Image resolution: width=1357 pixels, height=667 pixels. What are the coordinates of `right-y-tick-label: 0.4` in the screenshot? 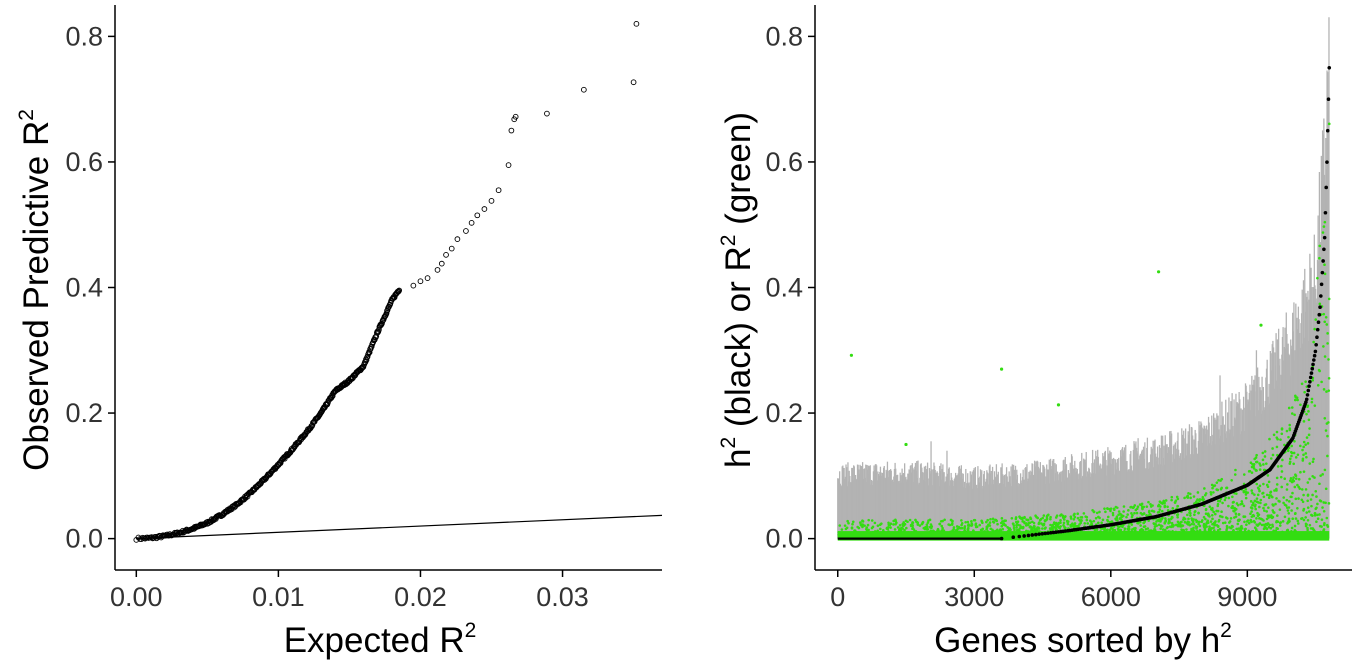 It's located at (784, 288).